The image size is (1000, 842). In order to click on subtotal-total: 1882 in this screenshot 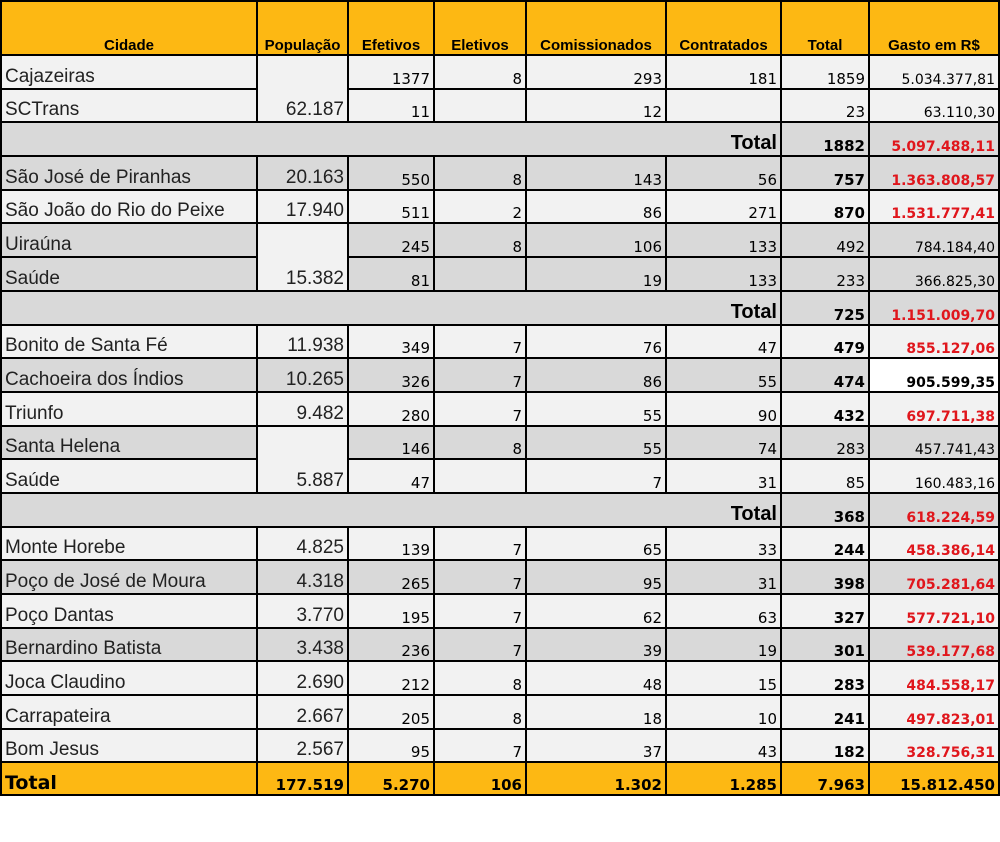, I will do `click(825, 139)`.